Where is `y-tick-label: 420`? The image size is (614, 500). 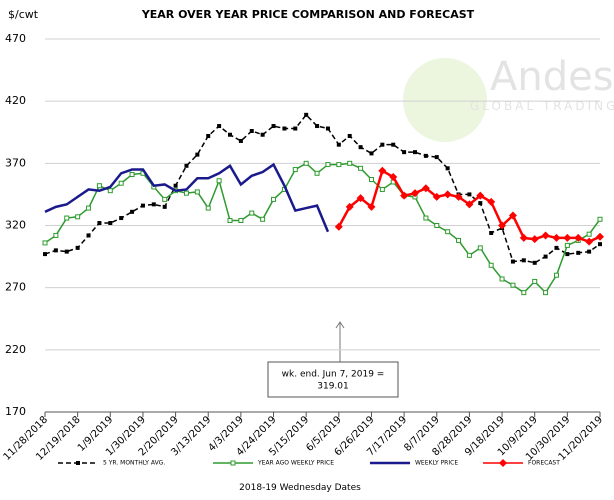 y-tick-label: 420 is located at coordinates (15, 100).